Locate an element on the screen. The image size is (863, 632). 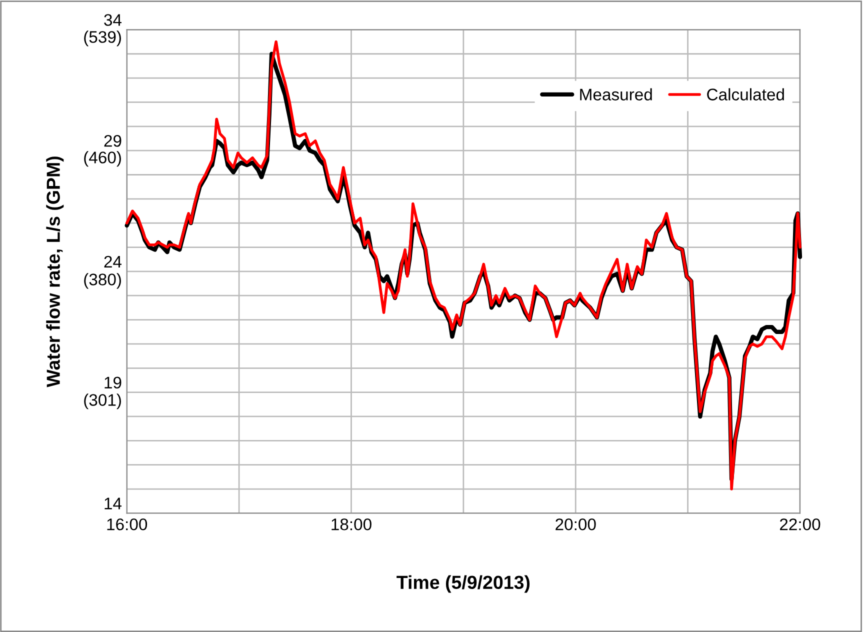
y-tick-label: 19 is located at coordinates (113, 382).